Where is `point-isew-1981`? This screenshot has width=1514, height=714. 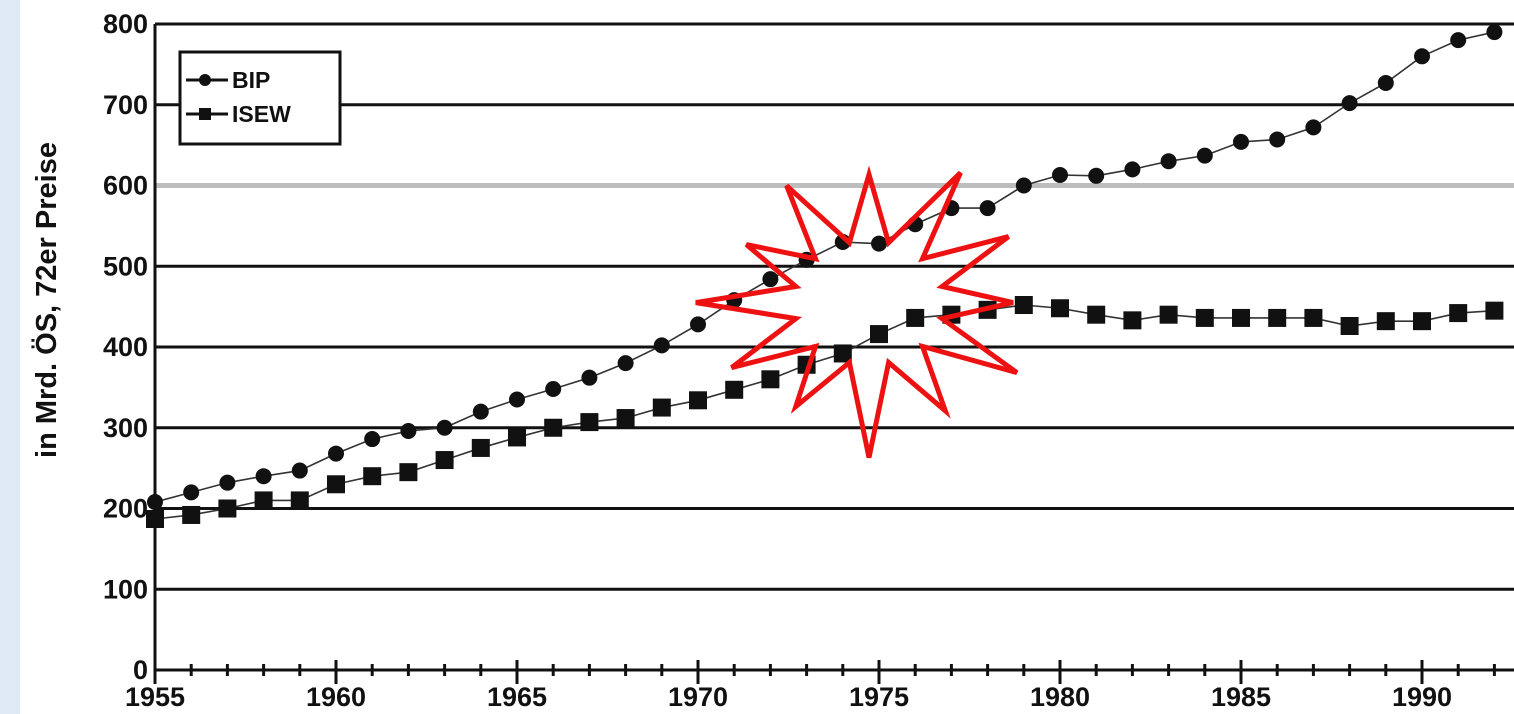
point-isew-1981 is located at coordinates (1096, 314).